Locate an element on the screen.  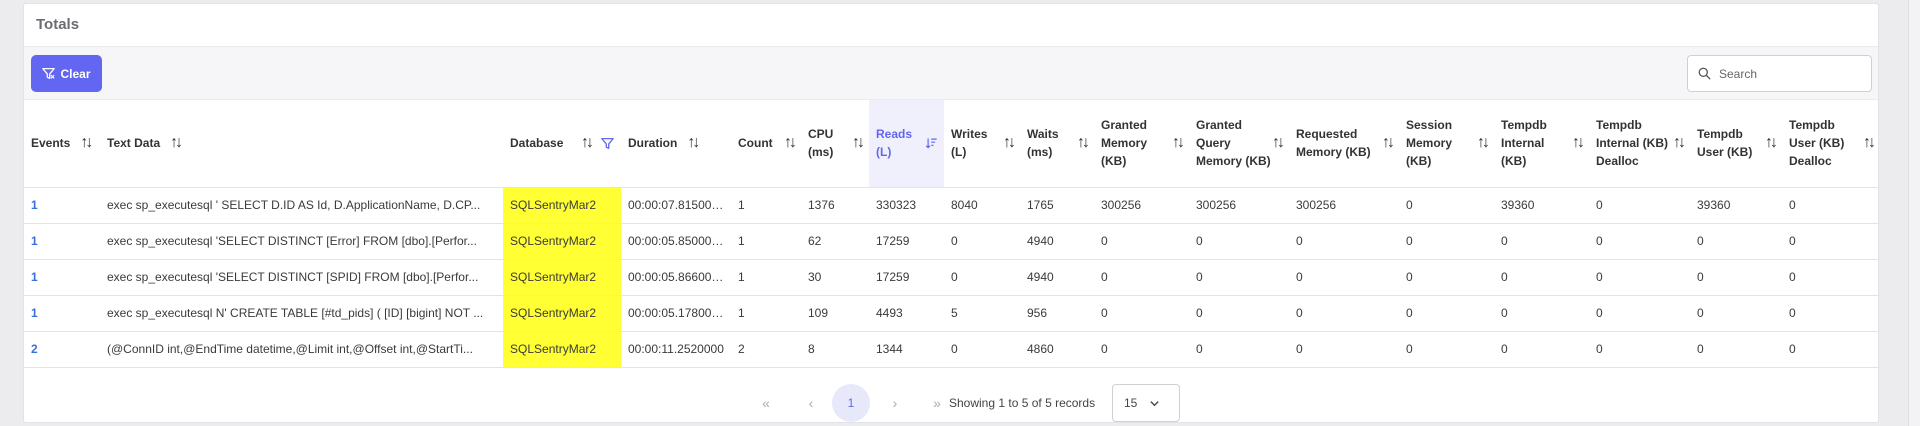
writes-cell: 5 is located at coordinates (982, 313).